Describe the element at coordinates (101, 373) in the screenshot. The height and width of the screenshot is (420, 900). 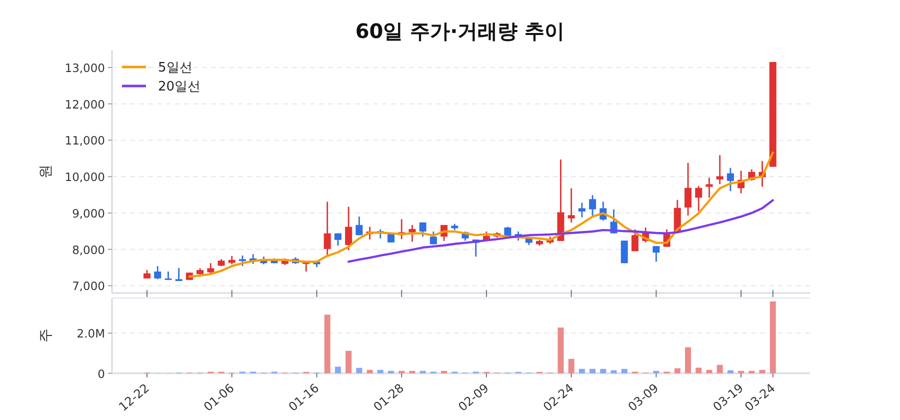
I see `y-tick-label: 0` at that location.